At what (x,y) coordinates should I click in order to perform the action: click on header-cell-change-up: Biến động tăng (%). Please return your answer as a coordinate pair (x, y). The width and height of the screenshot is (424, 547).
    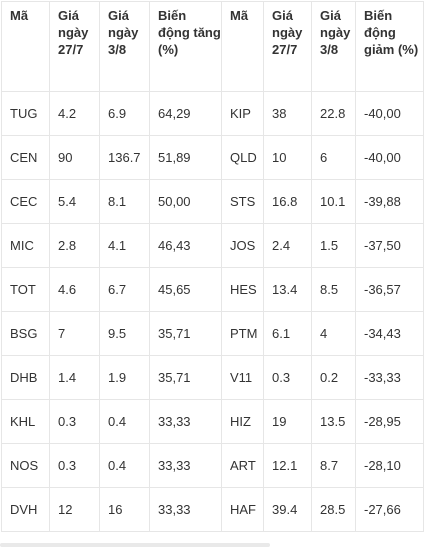
    Looking at the image, I should click on (185, 46).